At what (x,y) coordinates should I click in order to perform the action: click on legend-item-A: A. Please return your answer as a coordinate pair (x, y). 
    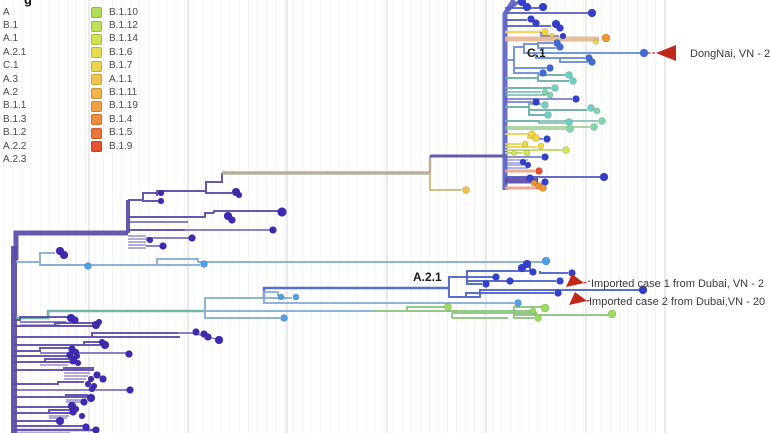
    Looking at the image, I should click on (14, 12).